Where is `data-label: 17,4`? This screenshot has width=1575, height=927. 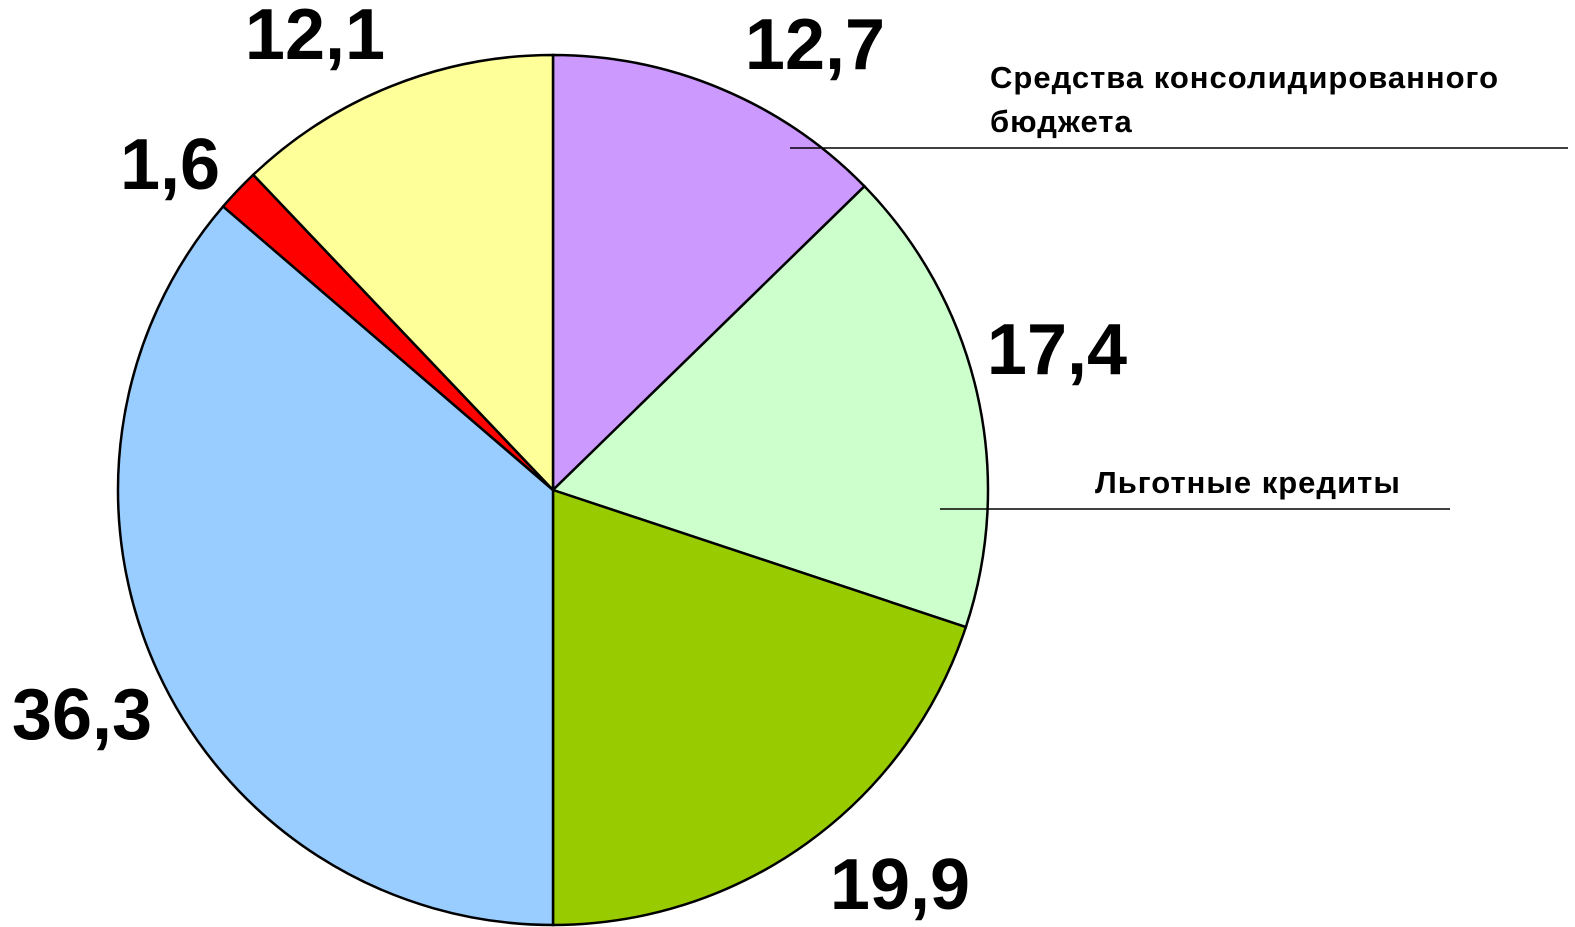 data-label: 17,4 is located at coordinates (1057, 350).